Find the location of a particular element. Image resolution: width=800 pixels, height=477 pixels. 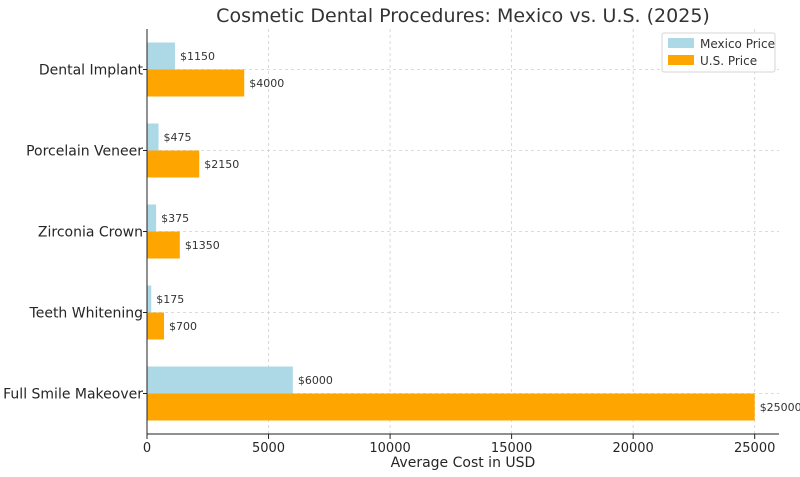

data-label-0-2: $375 is located at coordinates (175, 218).